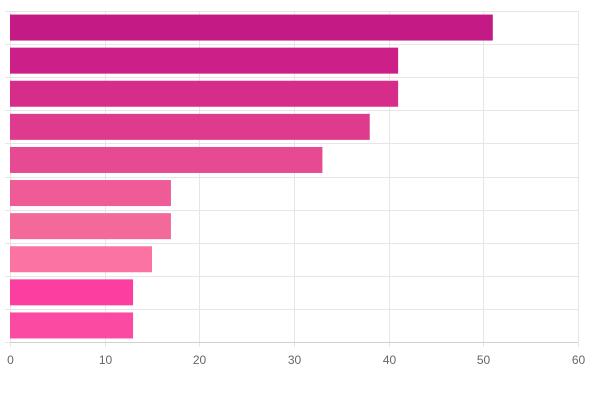  What do you see at coordinates (10, 360) in the screenshot?
I see `x-tick-label: 0` at bounding box center [10, 360].